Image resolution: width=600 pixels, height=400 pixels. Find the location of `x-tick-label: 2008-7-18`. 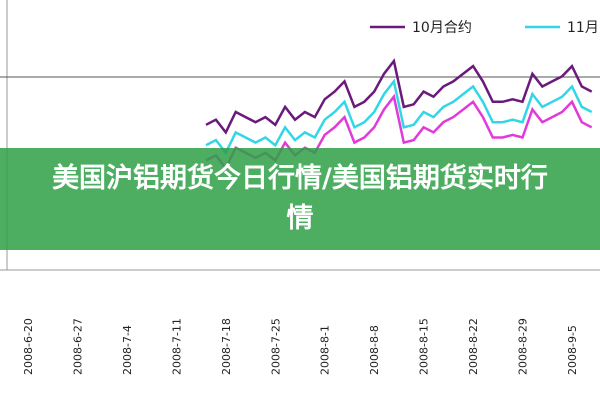

x-tick-label: 2008-7-18 is located at coordinates (226, 346).